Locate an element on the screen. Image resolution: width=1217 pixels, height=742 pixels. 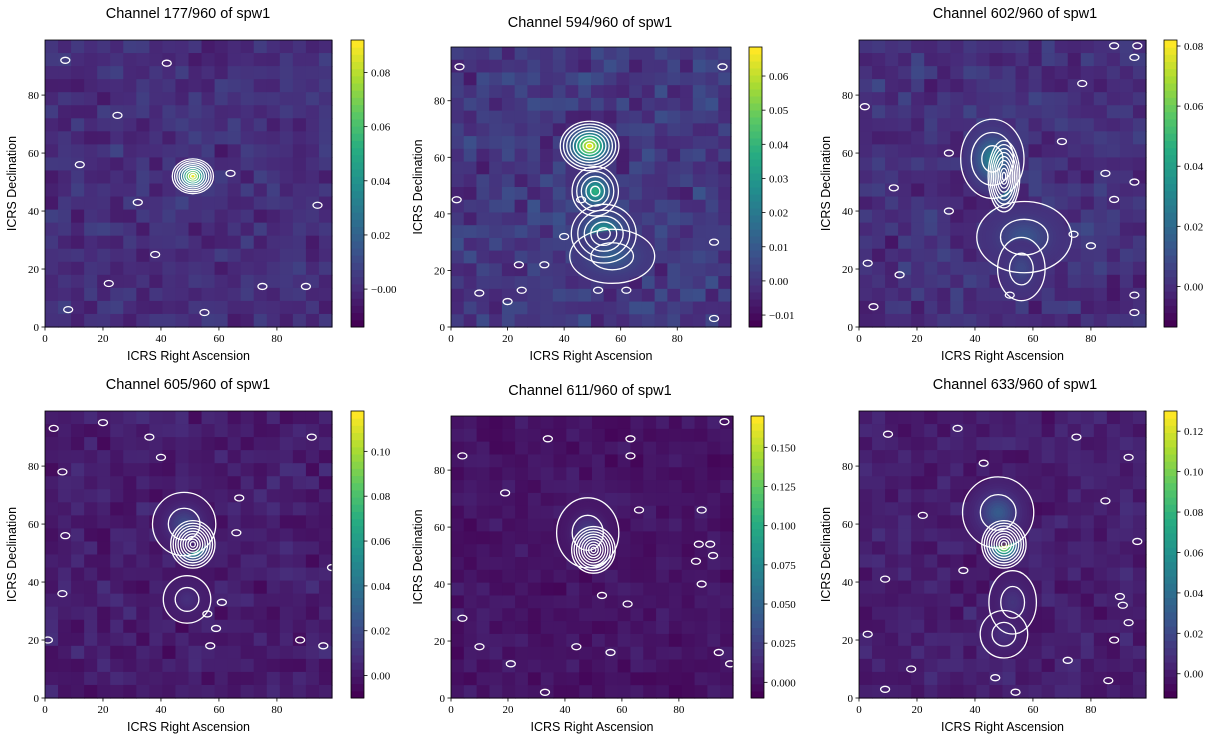
y-tick-label: 80 is located at coordinates (848, 467).